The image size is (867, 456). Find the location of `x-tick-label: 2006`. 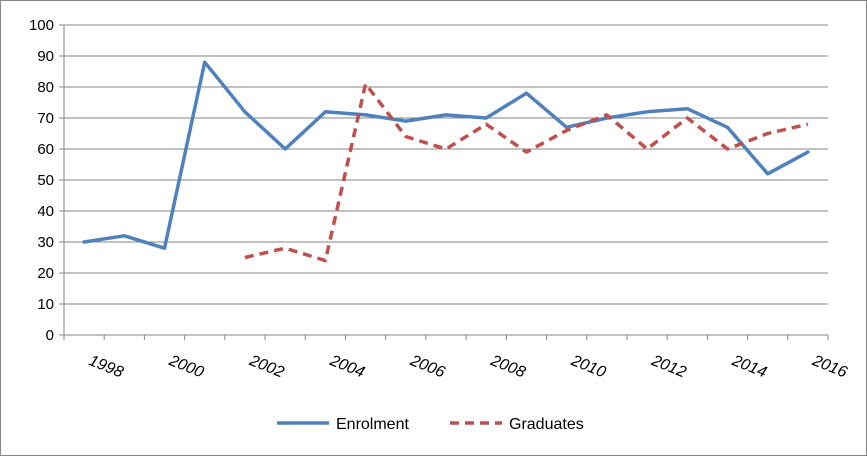

x-tick-label: 2006 is located at coordinates (427, 367).